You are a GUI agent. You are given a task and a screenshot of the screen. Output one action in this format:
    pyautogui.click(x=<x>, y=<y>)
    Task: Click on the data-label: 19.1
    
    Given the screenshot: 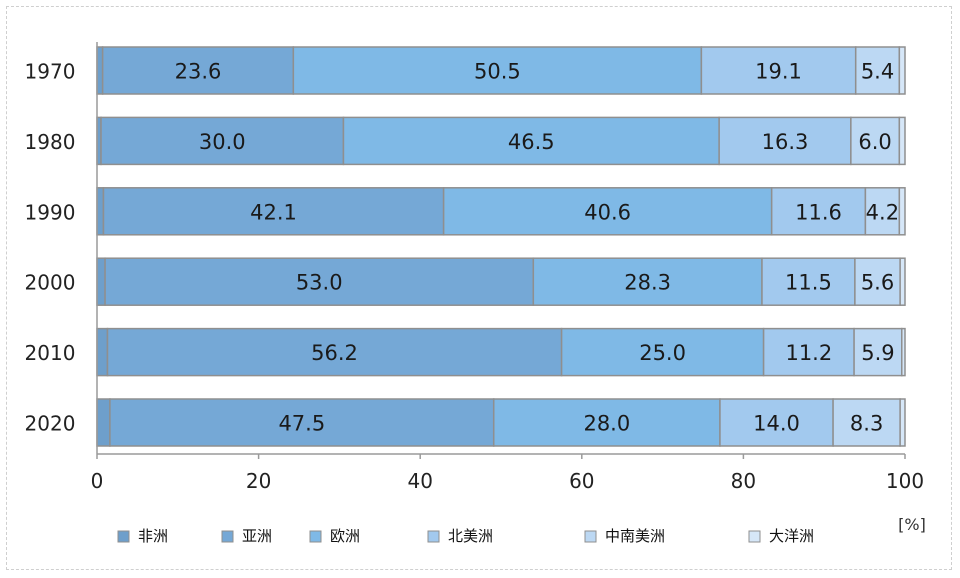 What is the action you would take?
    pyautogui.click(x=778, y=72)
    